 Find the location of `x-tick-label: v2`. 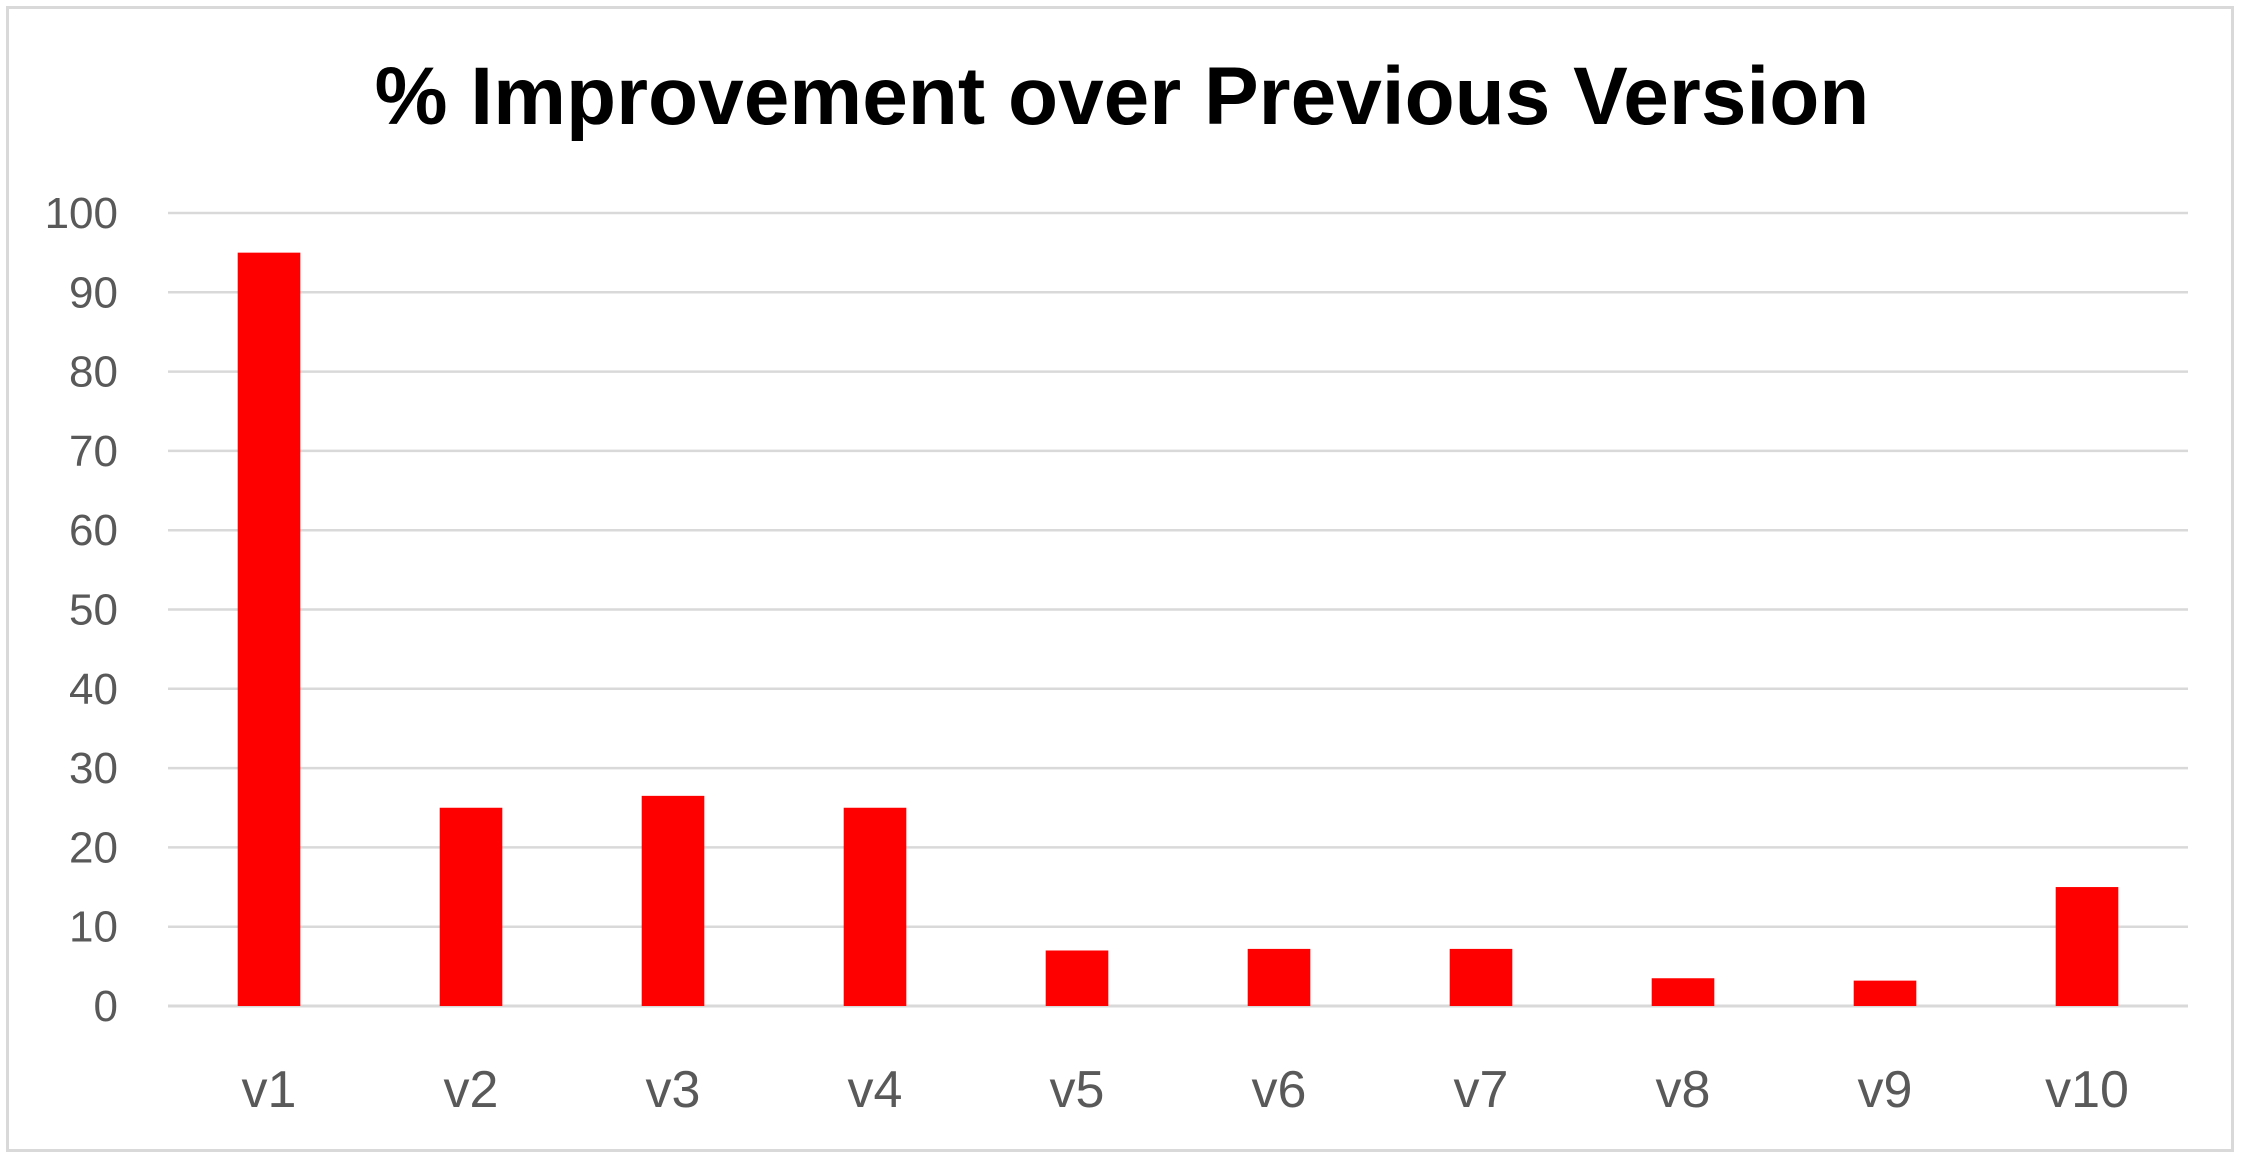

x-tick-label: v2 is located at coordinates (471, 1090).